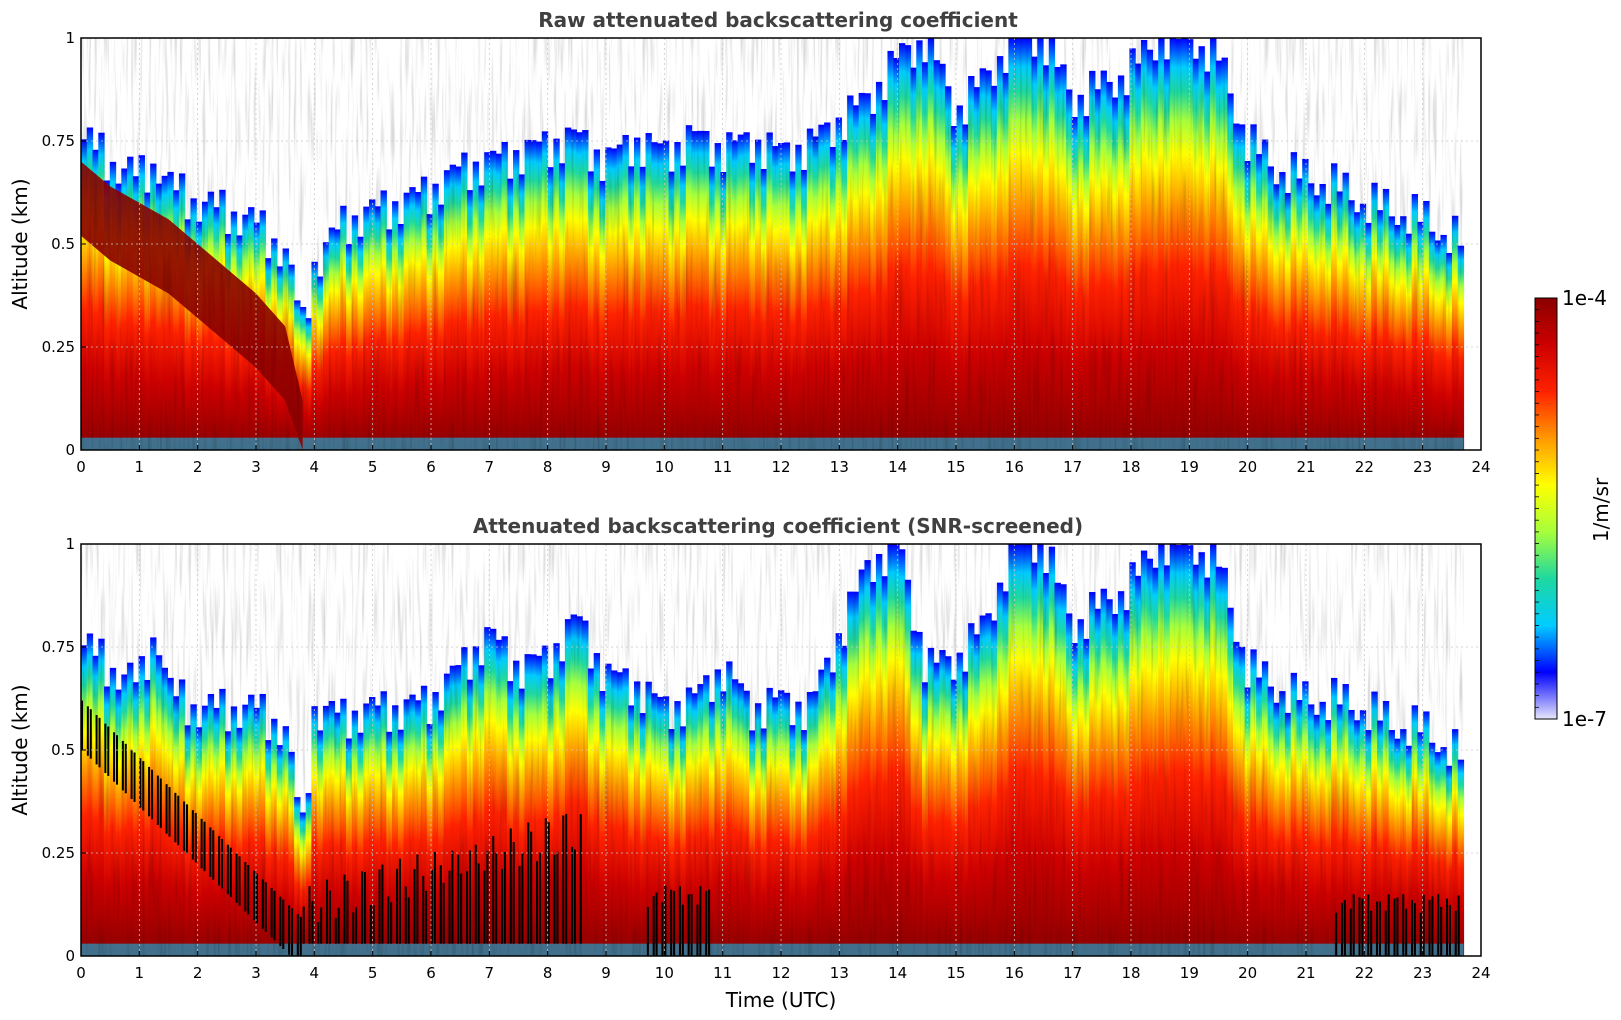 The height and width of the screenshot is (1020, 1621). Describe the element at coordinates (781, 1000) in the screenshot. I see `x-axis-label: Time (UTC)` at that location.